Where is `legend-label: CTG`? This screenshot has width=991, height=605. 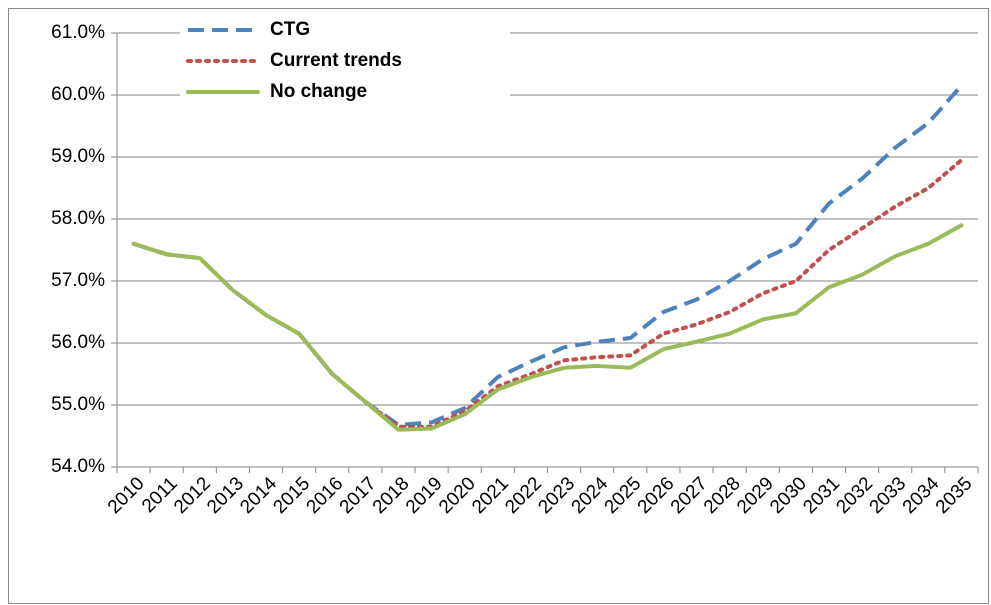 legend-label: CTG is located at coordinates (290, 29).